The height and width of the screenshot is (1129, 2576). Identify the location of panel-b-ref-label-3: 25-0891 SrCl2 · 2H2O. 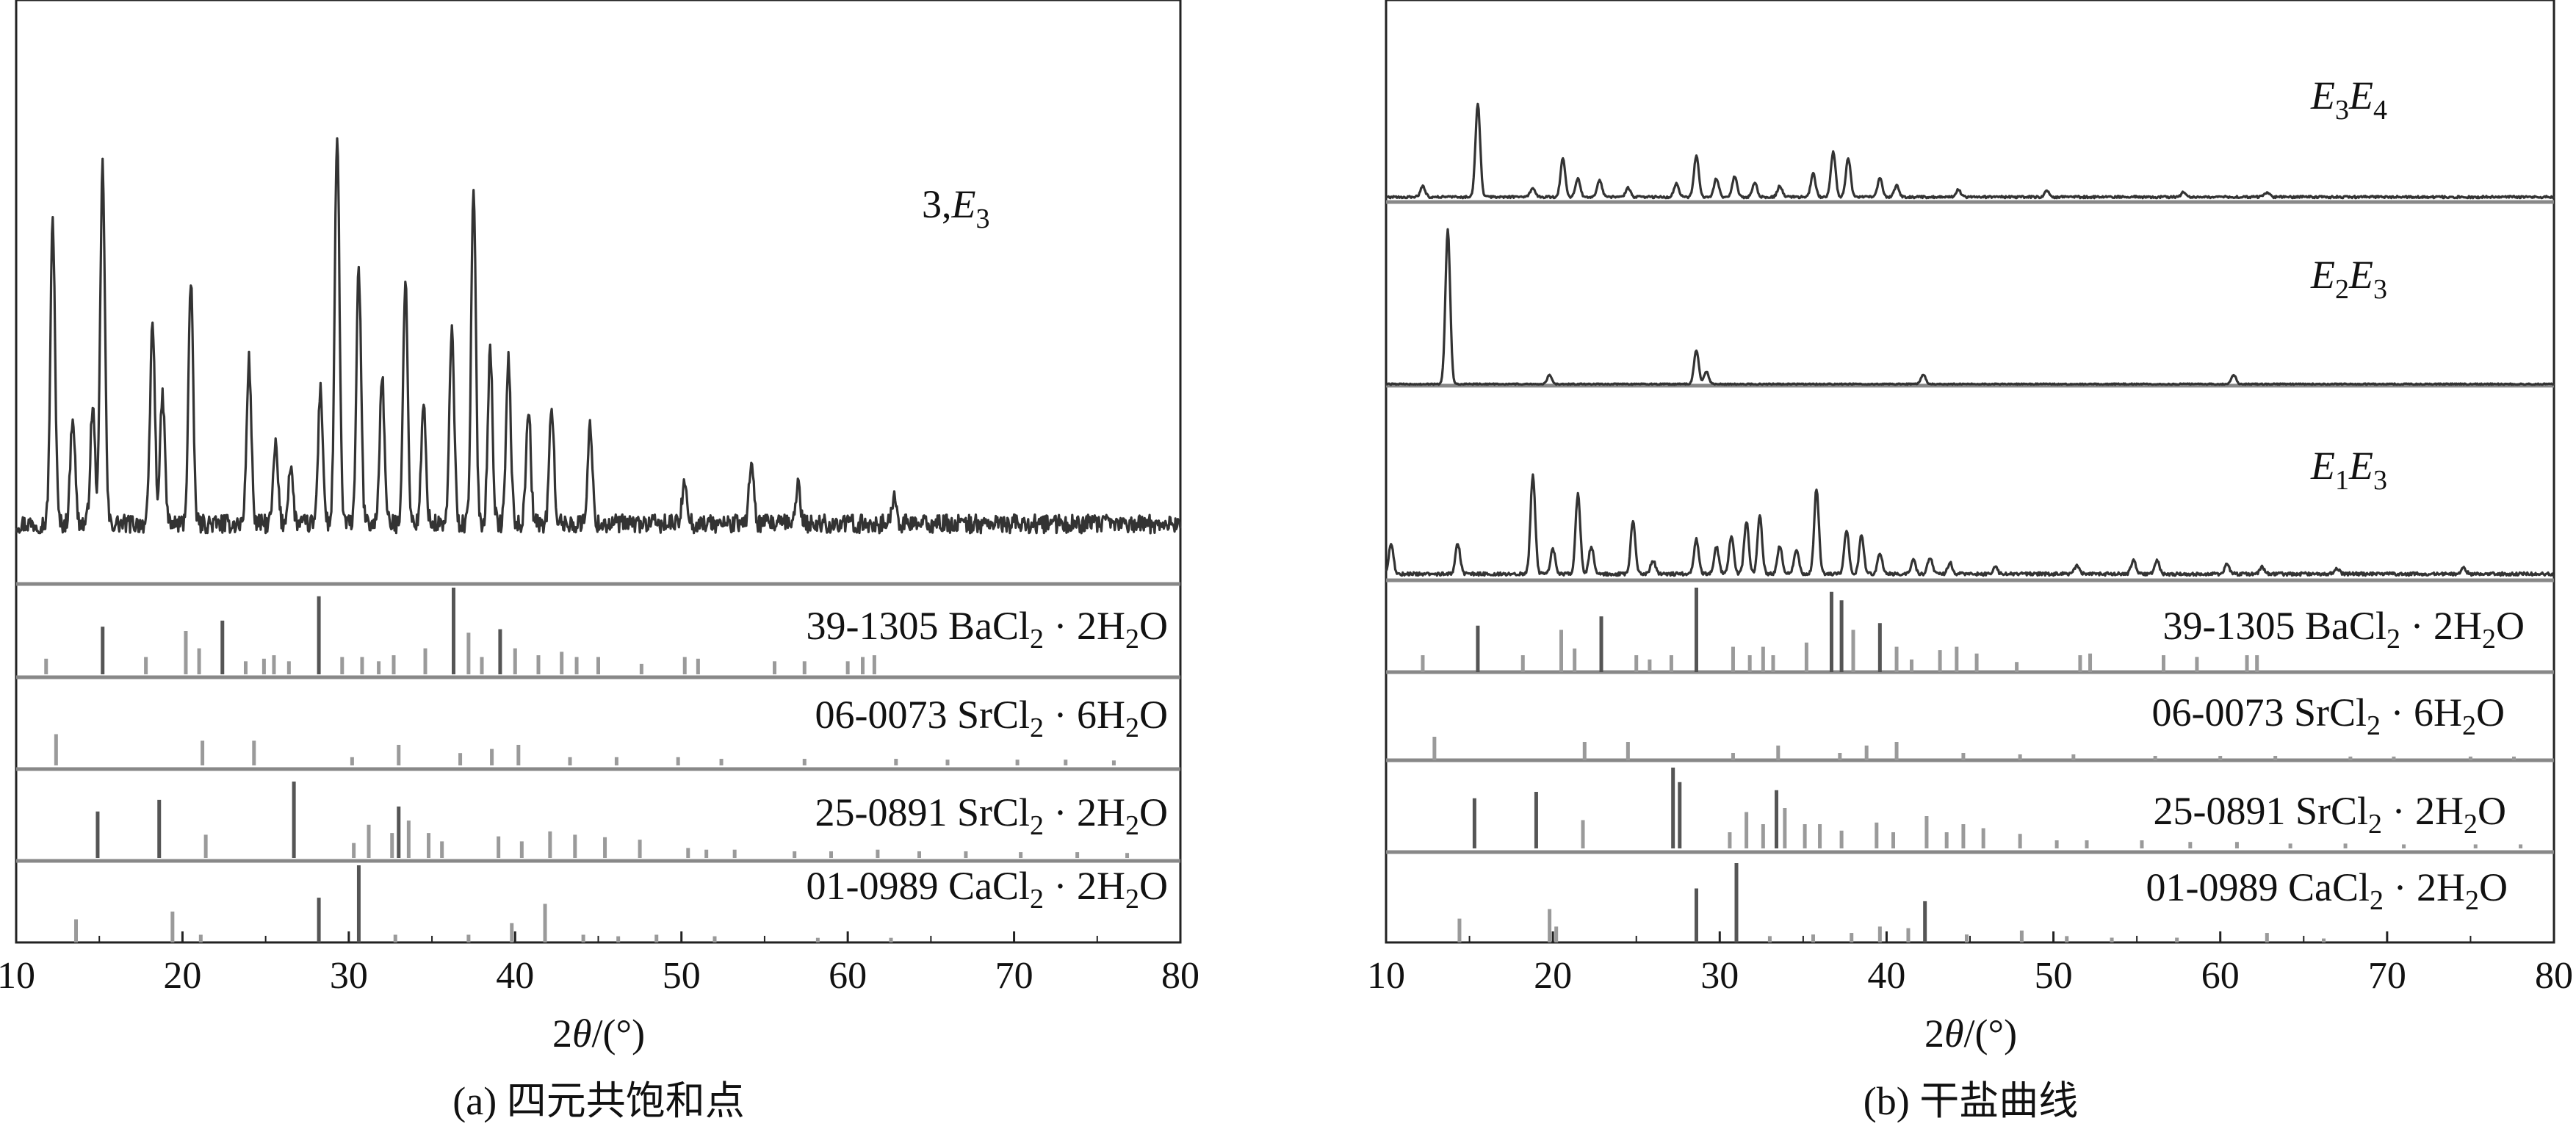
(2329, 814).